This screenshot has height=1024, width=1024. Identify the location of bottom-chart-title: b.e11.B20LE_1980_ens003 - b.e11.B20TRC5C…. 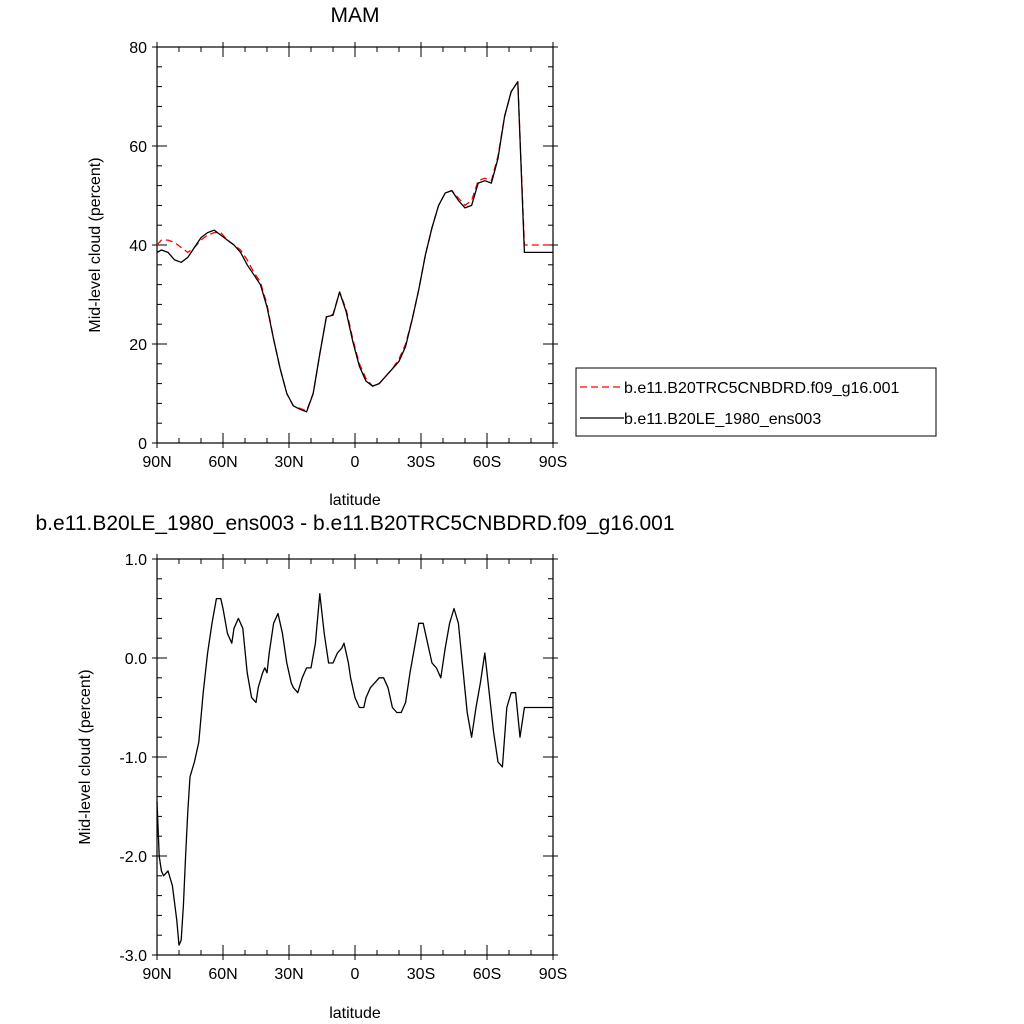
(355, 523).